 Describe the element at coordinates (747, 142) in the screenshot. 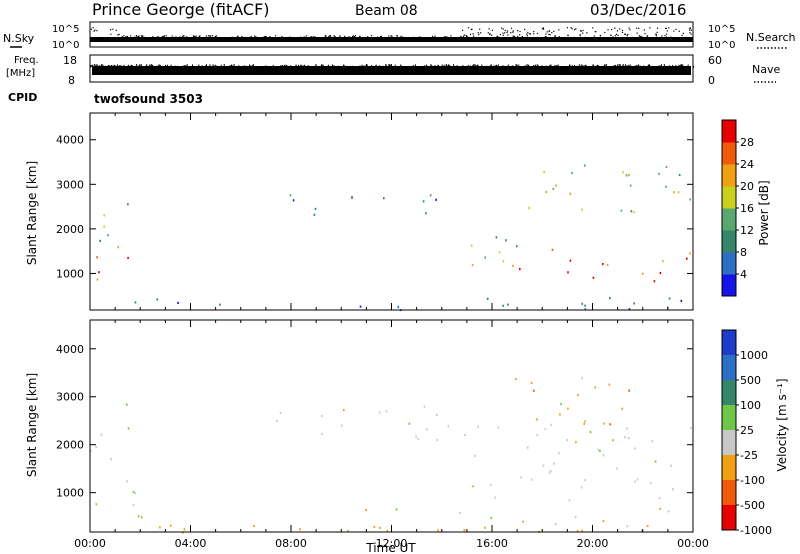

I see `colorbar-tick-label: 28` at that location.